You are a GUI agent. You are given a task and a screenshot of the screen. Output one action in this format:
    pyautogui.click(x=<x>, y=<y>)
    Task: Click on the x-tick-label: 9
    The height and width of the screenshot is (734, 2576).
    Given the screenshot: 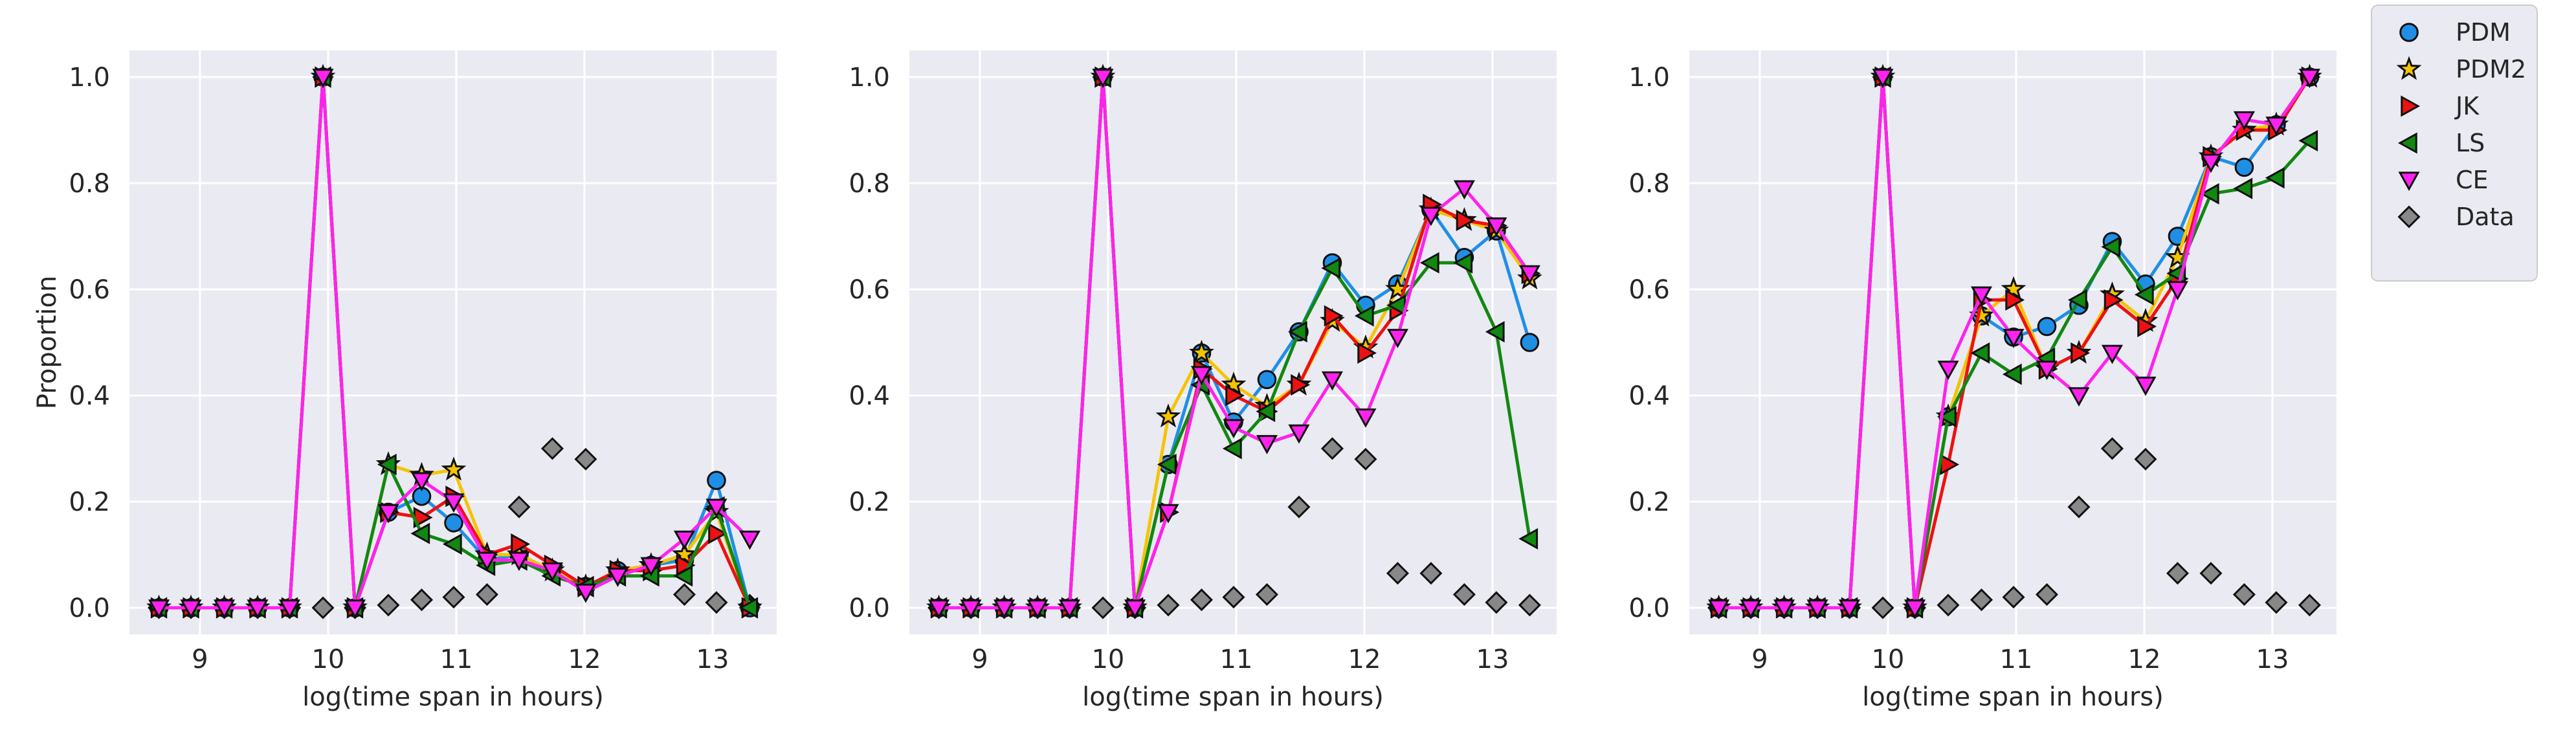 What is the action you would take?
    pyautogui.click(x=980, y=659)
    